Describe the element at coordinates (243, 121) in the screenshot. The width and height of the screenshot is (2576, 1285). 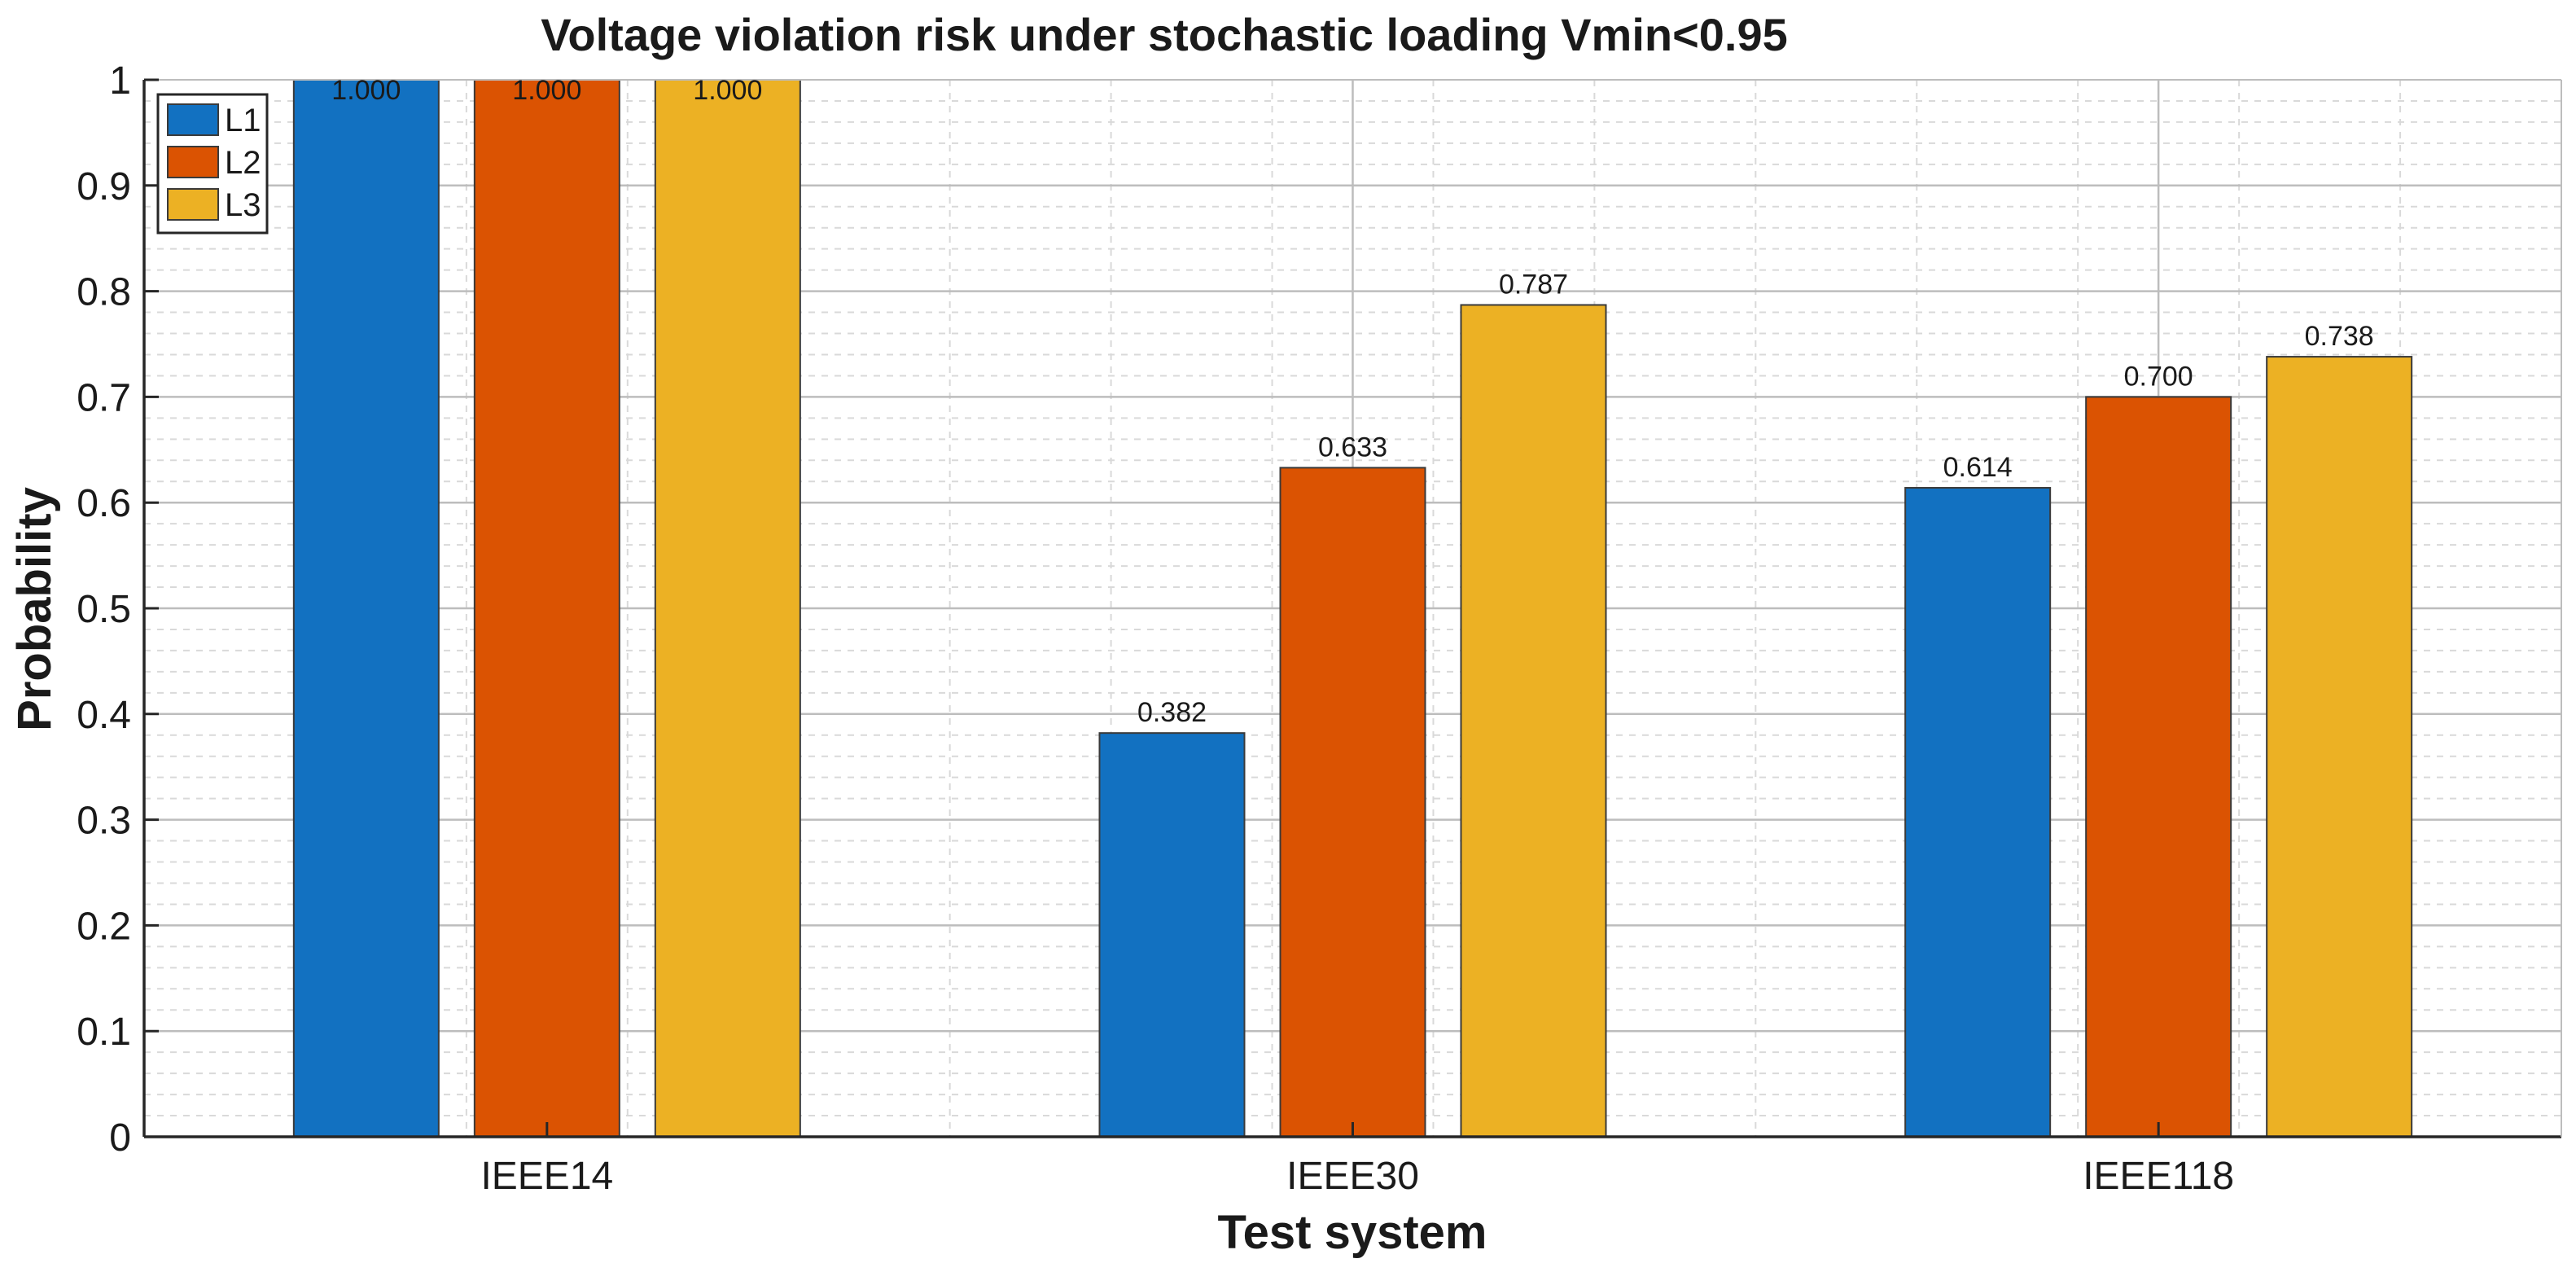
I see `legend-label-l1: L1` at that location.